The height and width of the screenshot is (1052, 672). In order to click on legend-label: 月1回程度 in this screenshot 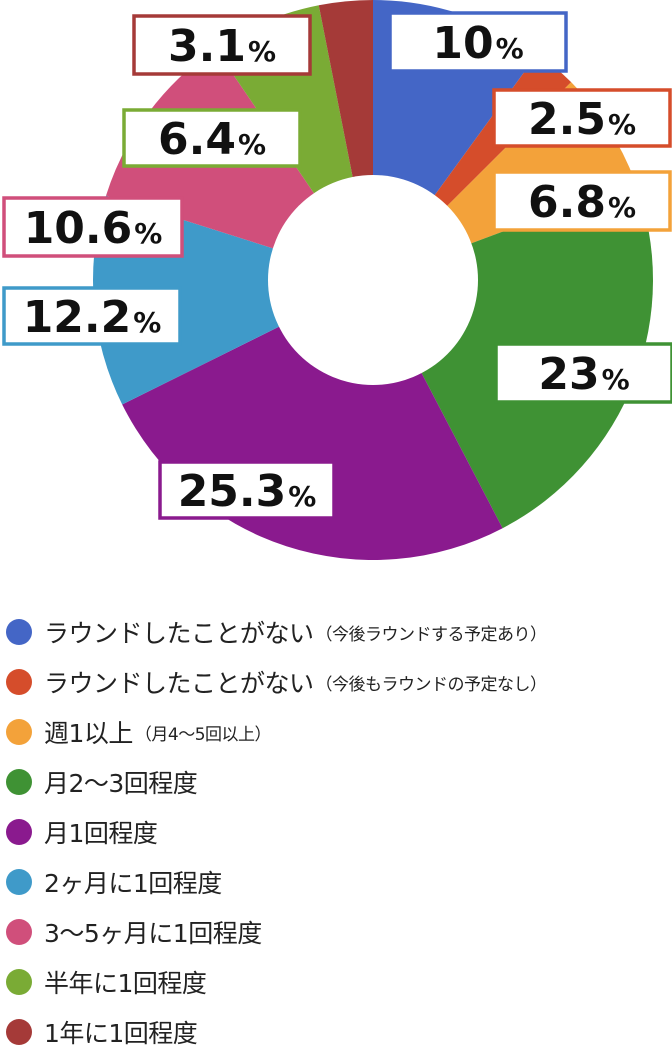, I will do `click(101, 833)`.